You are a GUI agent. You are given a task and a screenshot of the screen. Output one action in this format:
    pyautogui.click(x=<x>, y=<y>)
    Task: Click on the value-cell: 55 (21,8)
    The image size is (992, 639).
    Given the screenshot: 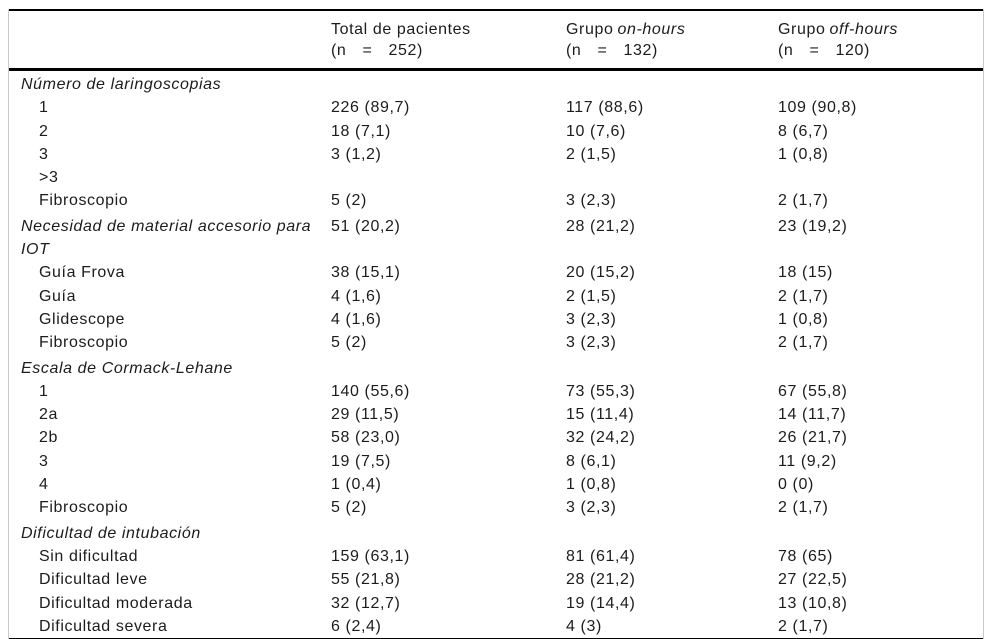 What is the action you would take?
    pyautogui.click(x=366, y=580)
    